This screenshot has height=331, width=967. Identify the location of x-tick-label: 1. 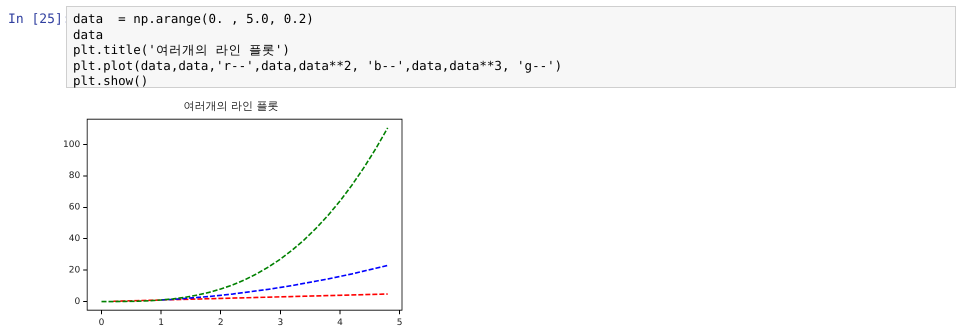
(161, 323).